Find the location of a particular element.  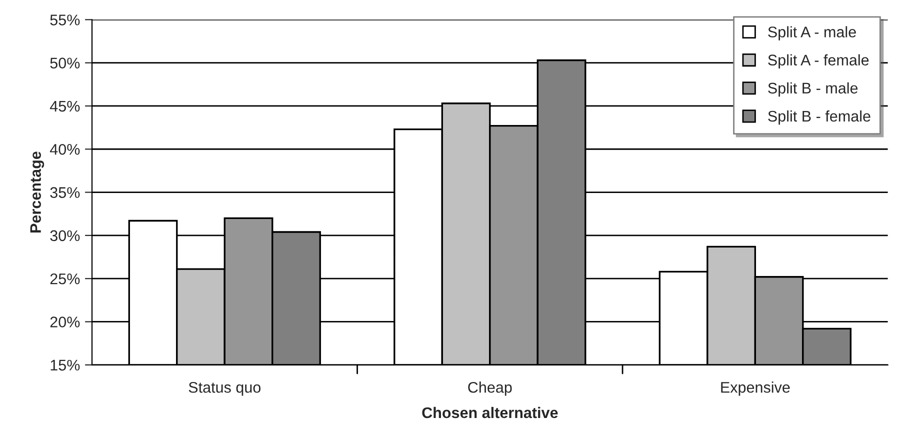

y-tick-label: 45% is located at coordinates (65, 106).